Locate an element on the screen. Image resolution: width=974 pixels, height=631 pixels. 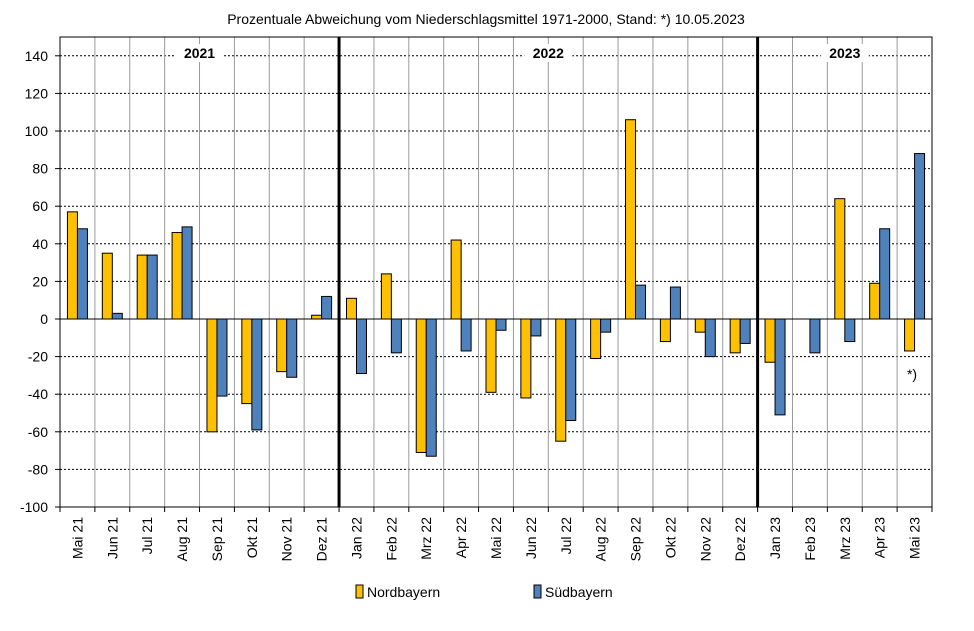
x-tick-label: Apr 23 is located at coordinates (880, 537).